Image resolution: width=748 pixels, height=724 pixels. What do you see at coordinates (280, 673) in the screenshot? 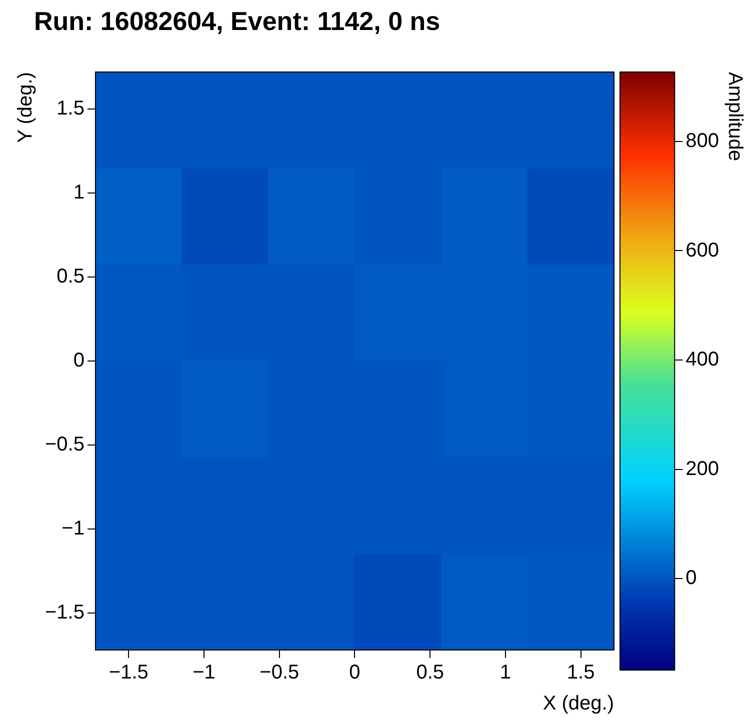
I see `x-tick-label: −0.5` at bounding box center [280, 673].